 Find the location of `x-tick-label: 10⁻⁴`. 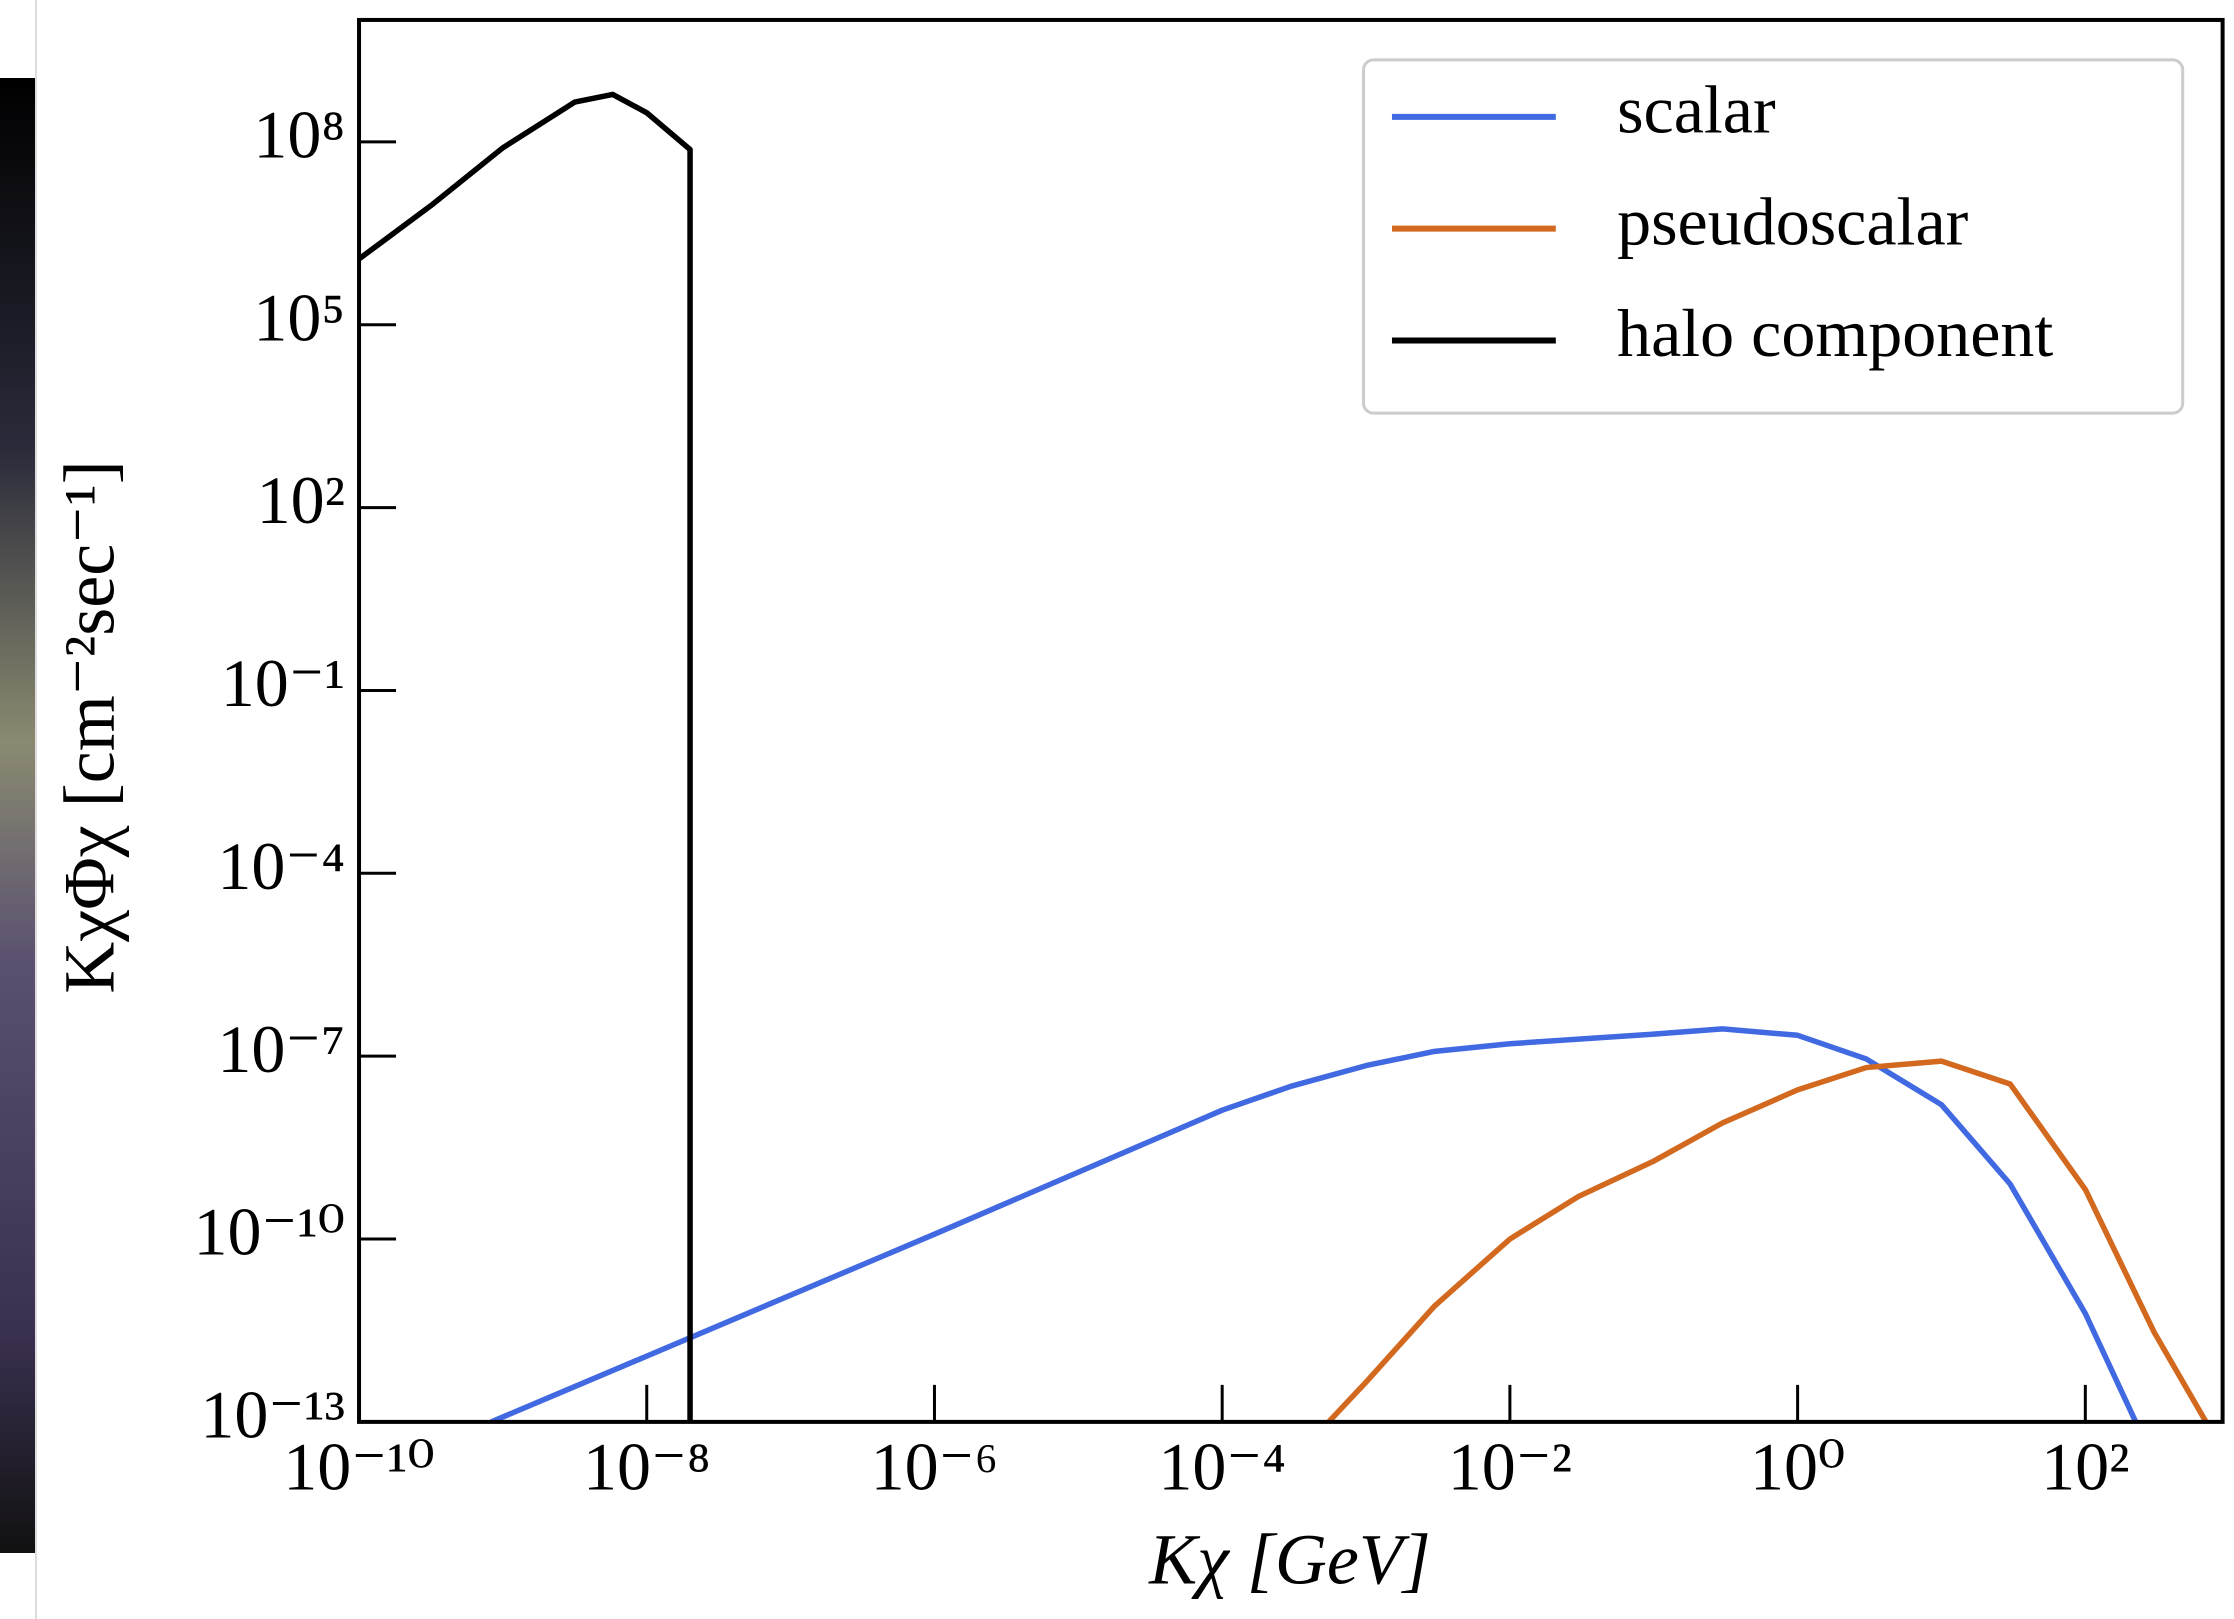

x-tick-label: 10⁻⁴ is located at coordinates (1222, 1467).